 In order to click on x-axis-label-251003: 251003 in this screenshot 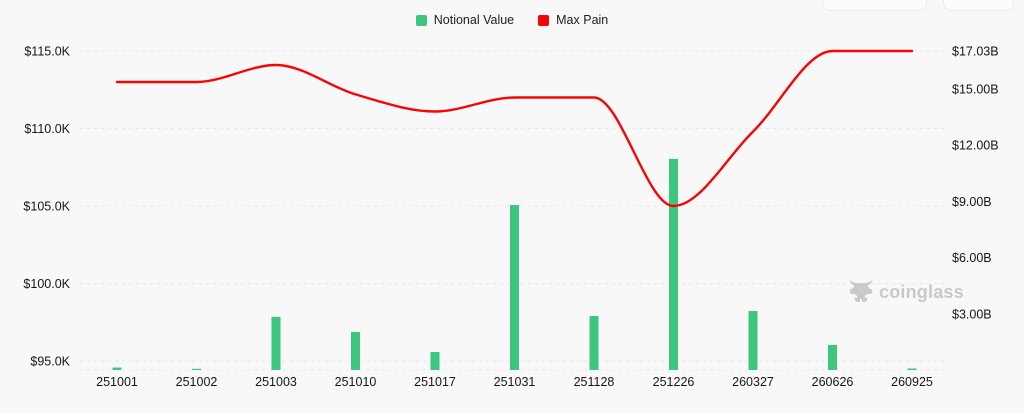, I will do `click(276, 382)`.